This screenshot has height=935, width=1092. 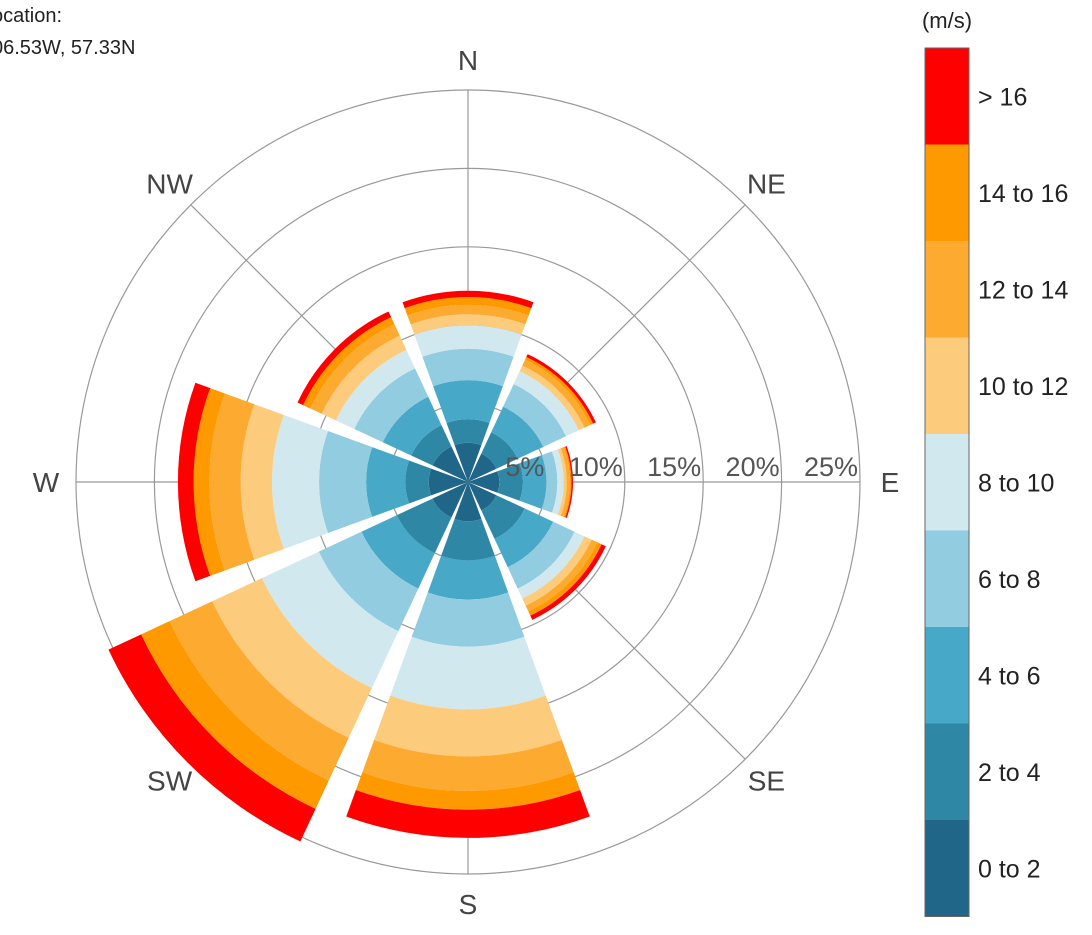 What do you see at coordinates (1009, 773) in the screenshot?
I see `legend-label-bin-2: 2 to 4` at bounding box center [1009, 773].